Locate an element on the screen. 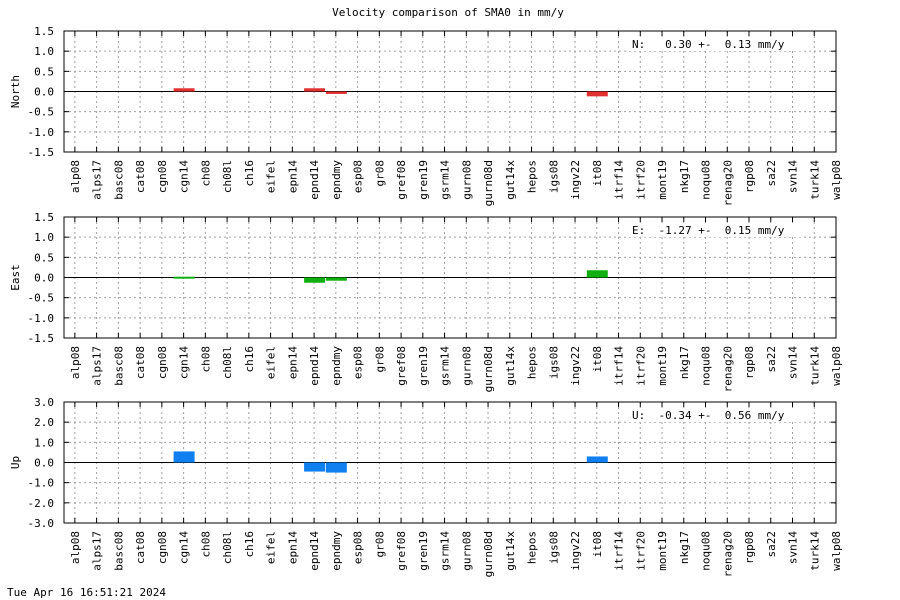 This screenshot has width=900, height=600. x-tick-label: renag20 is located at coordinates (727, 183).